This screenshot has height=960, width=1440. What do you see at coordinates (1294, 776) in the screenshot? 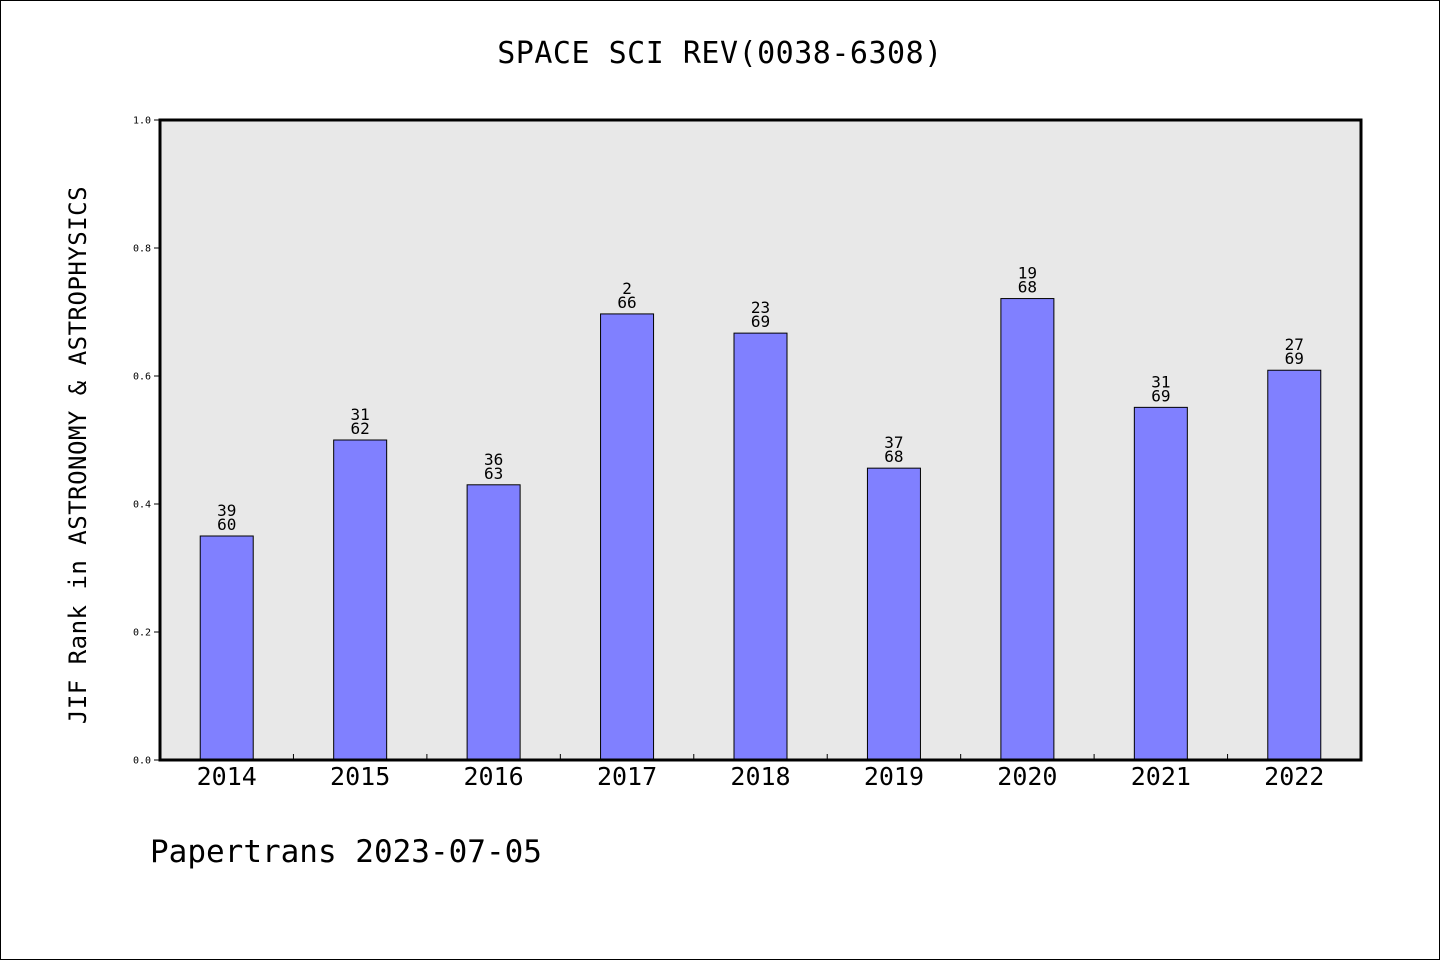
I see `x-tick-label: 2022` at bounding box center [1294, 776].